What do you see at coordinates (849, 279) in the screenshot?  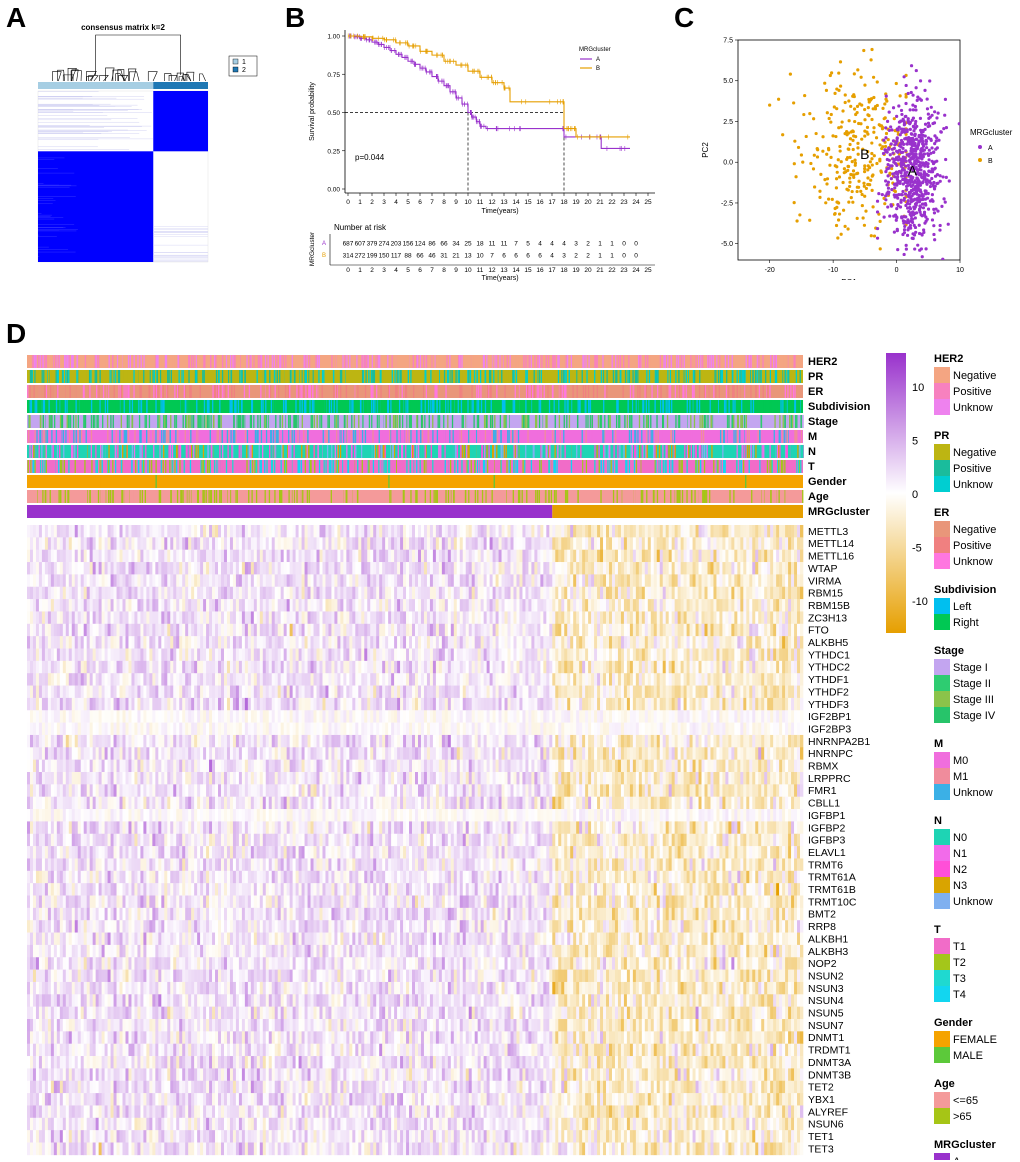 I see `x-axis-label: PC1` at bounding box center [849, 279].